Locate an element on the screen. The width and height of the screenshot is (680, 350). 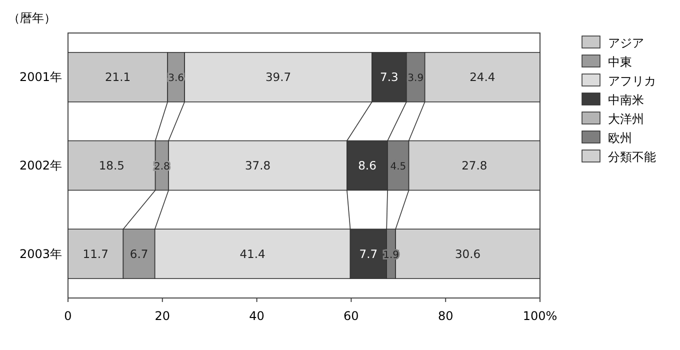
x-tick-label: 100% is located at coordinates (540, 316).